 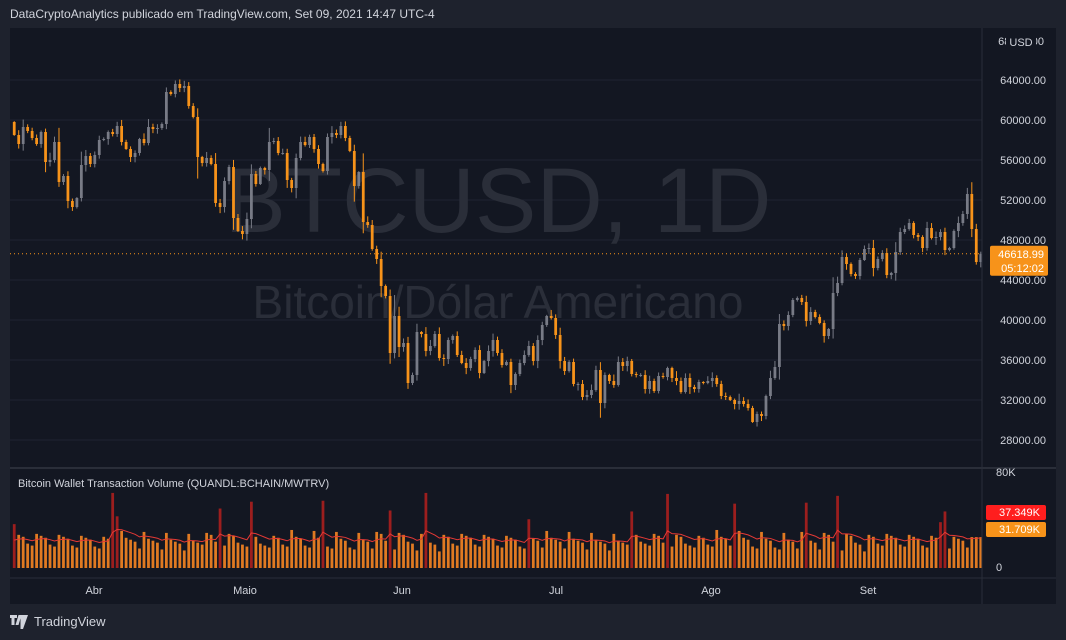 I want to click on volume-ma-badge, so click(x=1016, y=512).